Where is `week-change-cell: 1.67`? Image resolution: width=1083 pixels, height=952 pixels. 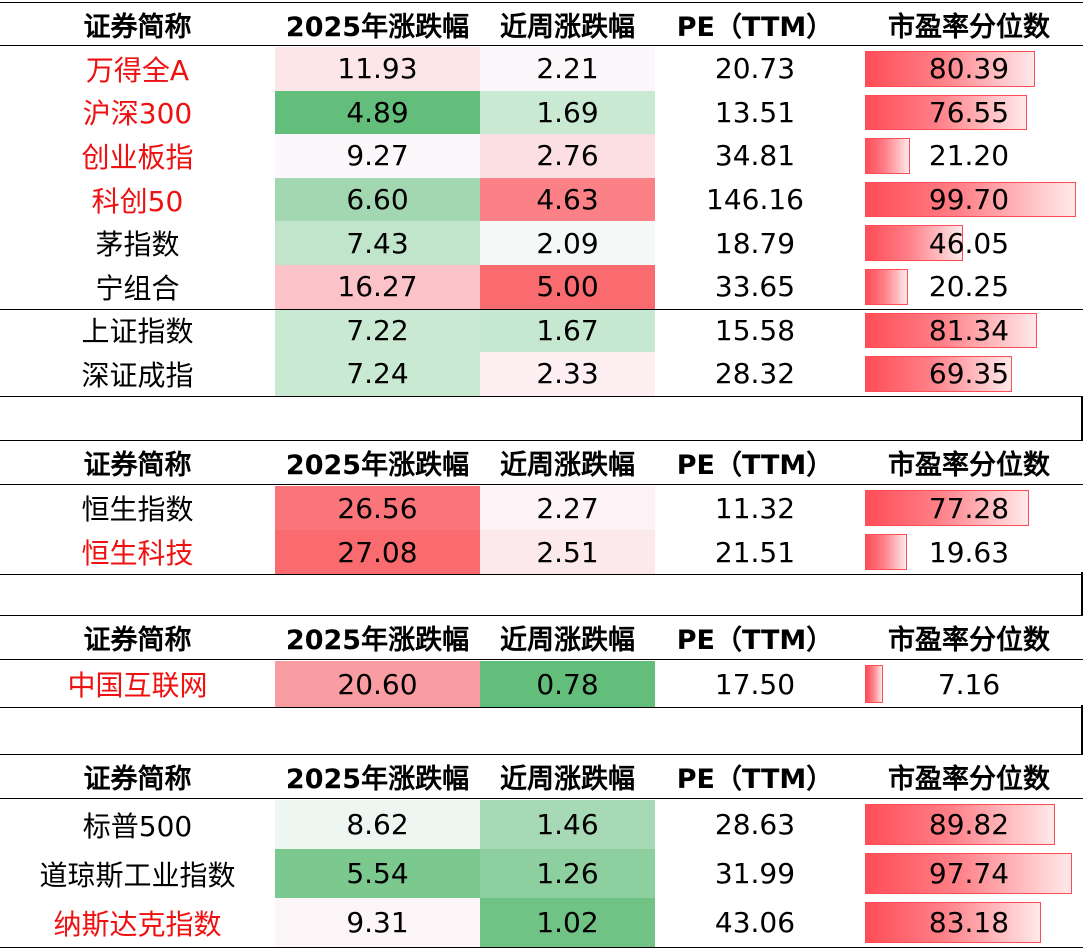
week-change-cell: 1.67 is located at coordinates (567, 330).